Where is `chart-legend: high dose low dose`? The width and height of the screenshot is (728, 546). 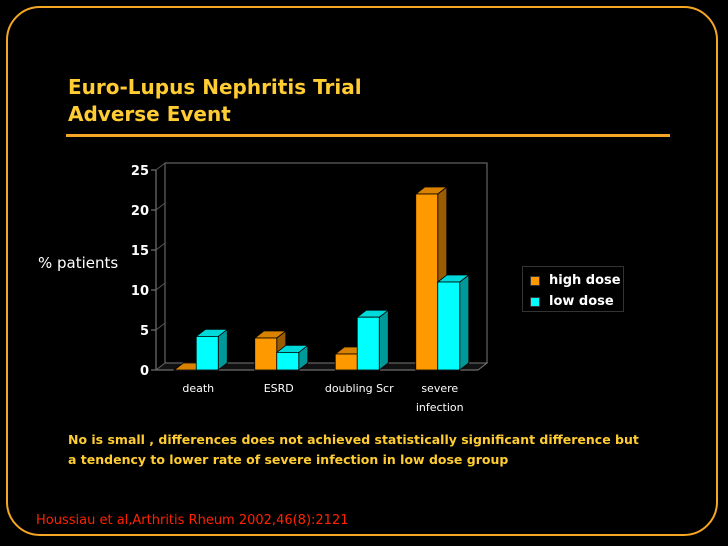
chart-legend: high dose low dose is located at coordinates (573, 289).